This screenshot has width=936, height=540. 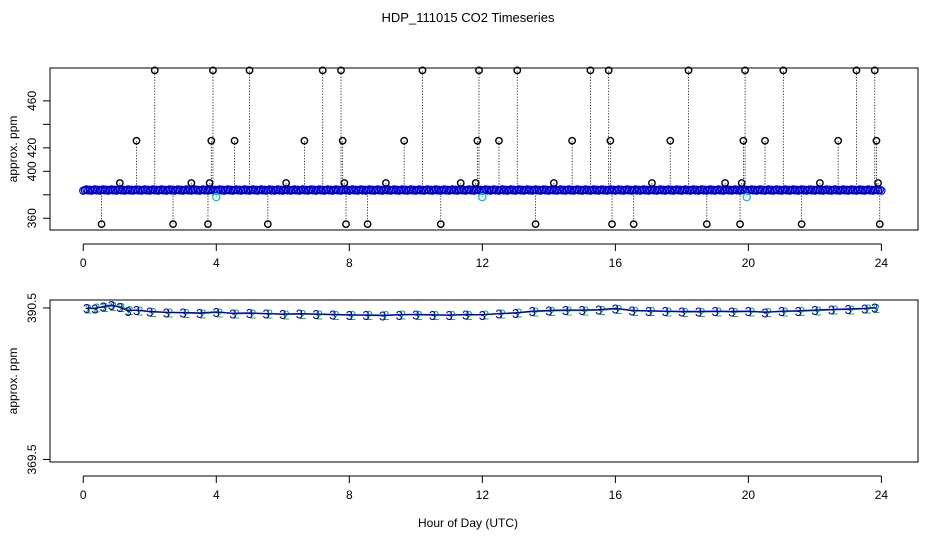 I want to click on x-tick-label: 20, so click(x=749, y=263).